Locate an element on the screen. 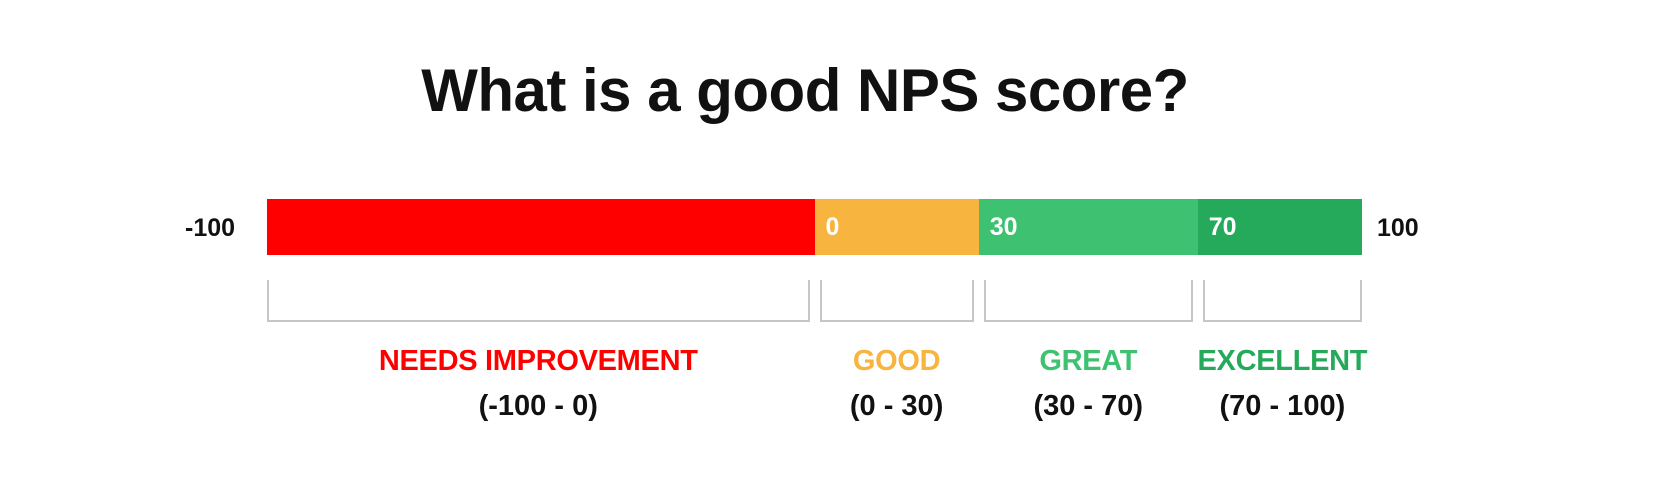 Image resolution: width=1660 pixels, height=485 pixels. segment-start-label: 70 is located at coordinates (1222, 227).